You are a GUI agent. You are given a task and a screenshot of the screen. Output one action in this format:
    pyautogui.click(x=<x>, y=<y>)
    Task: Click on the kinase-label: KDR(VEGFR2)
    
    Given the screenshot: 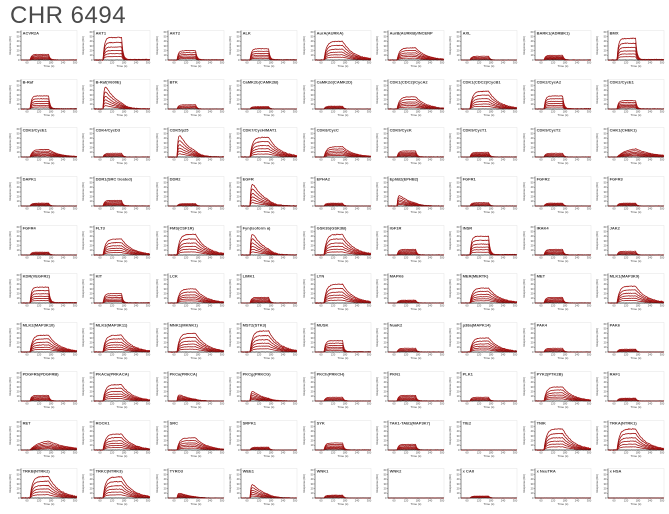 What is the action you would take?
    pyautogui.click(x=37, y=276)
    